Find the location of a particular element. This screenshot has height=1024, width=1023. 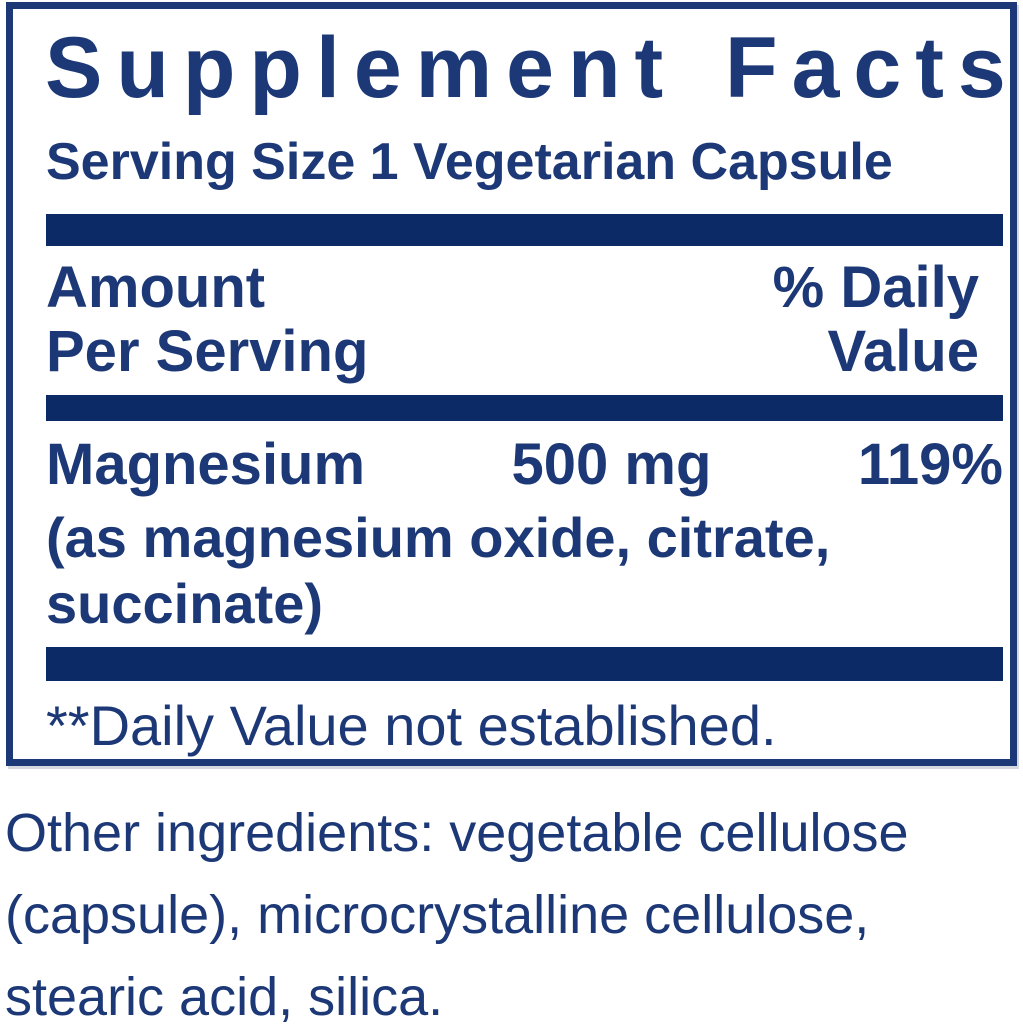

nutrient-forms-line2: succinate) is located at coordinates (184, 603).